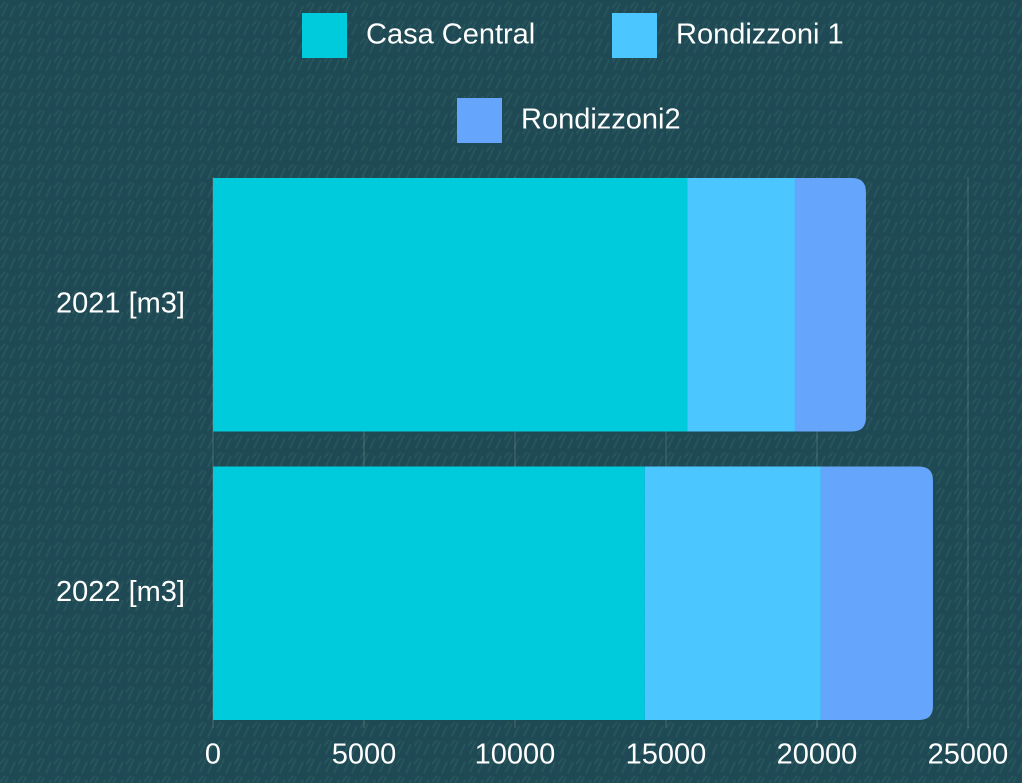  Describe the element at coordinates (120, 592) in the screenshot. I see `y-tick-label: 2022 [m3]` at that location.